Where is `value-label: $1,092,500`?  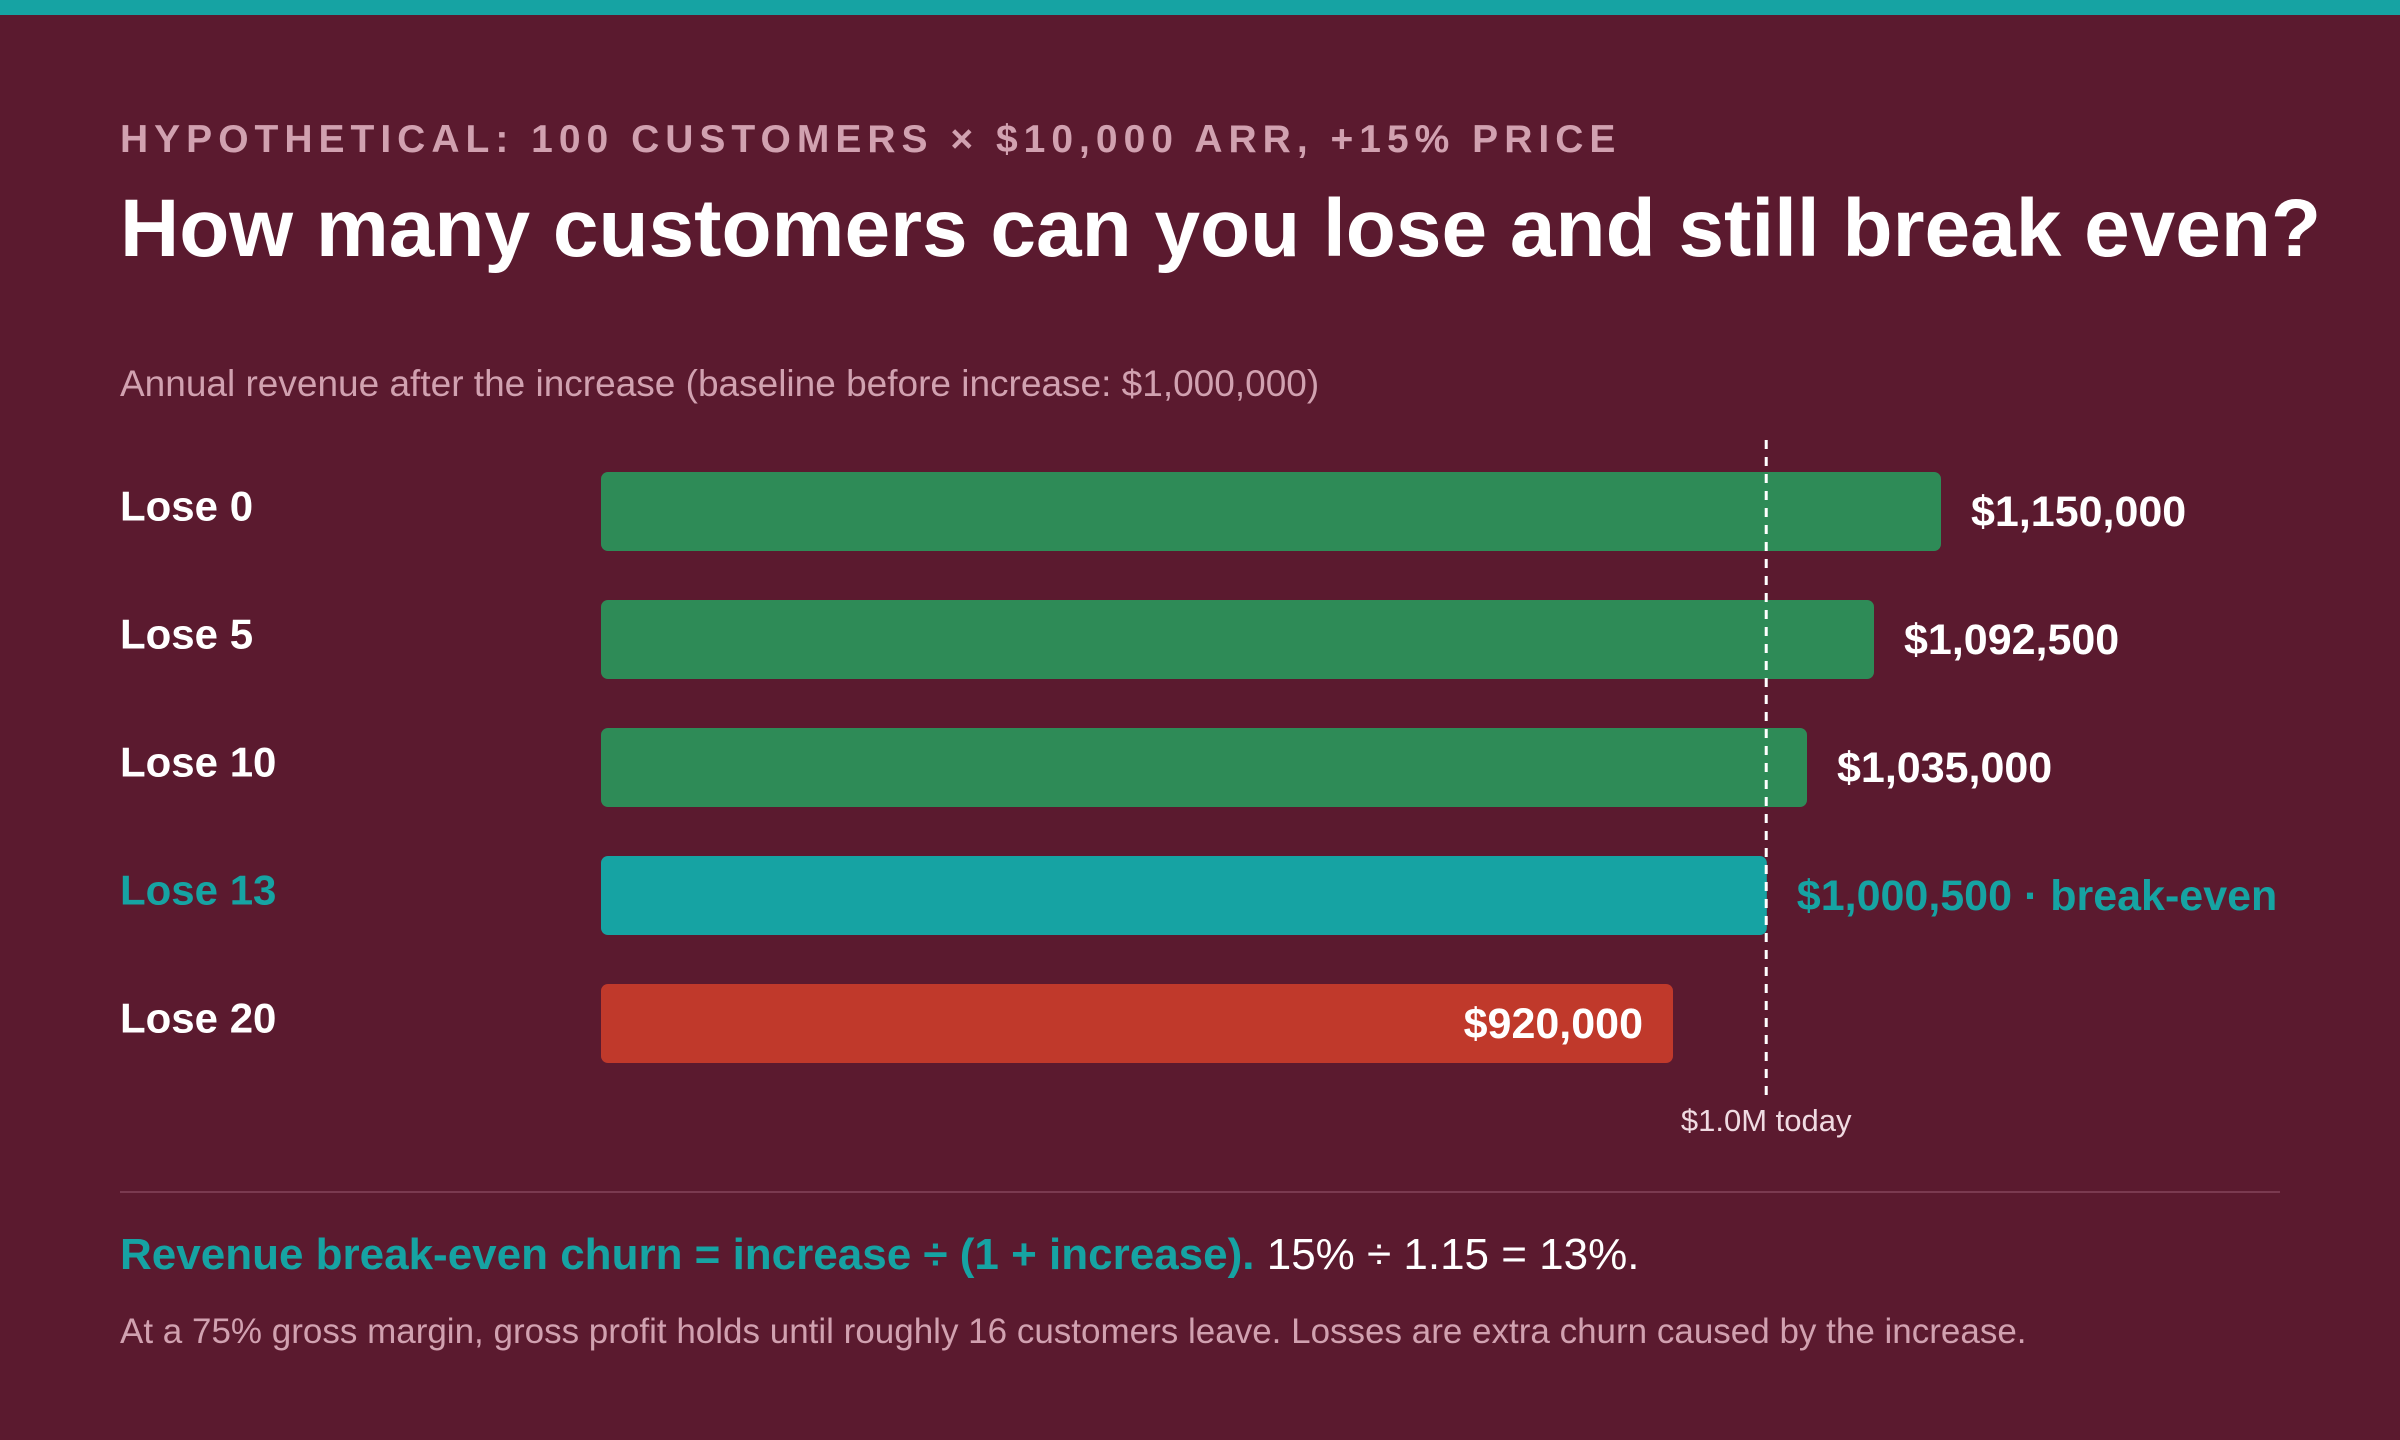
value-label: $1,092,500 is located at coordinates (2011, 640).